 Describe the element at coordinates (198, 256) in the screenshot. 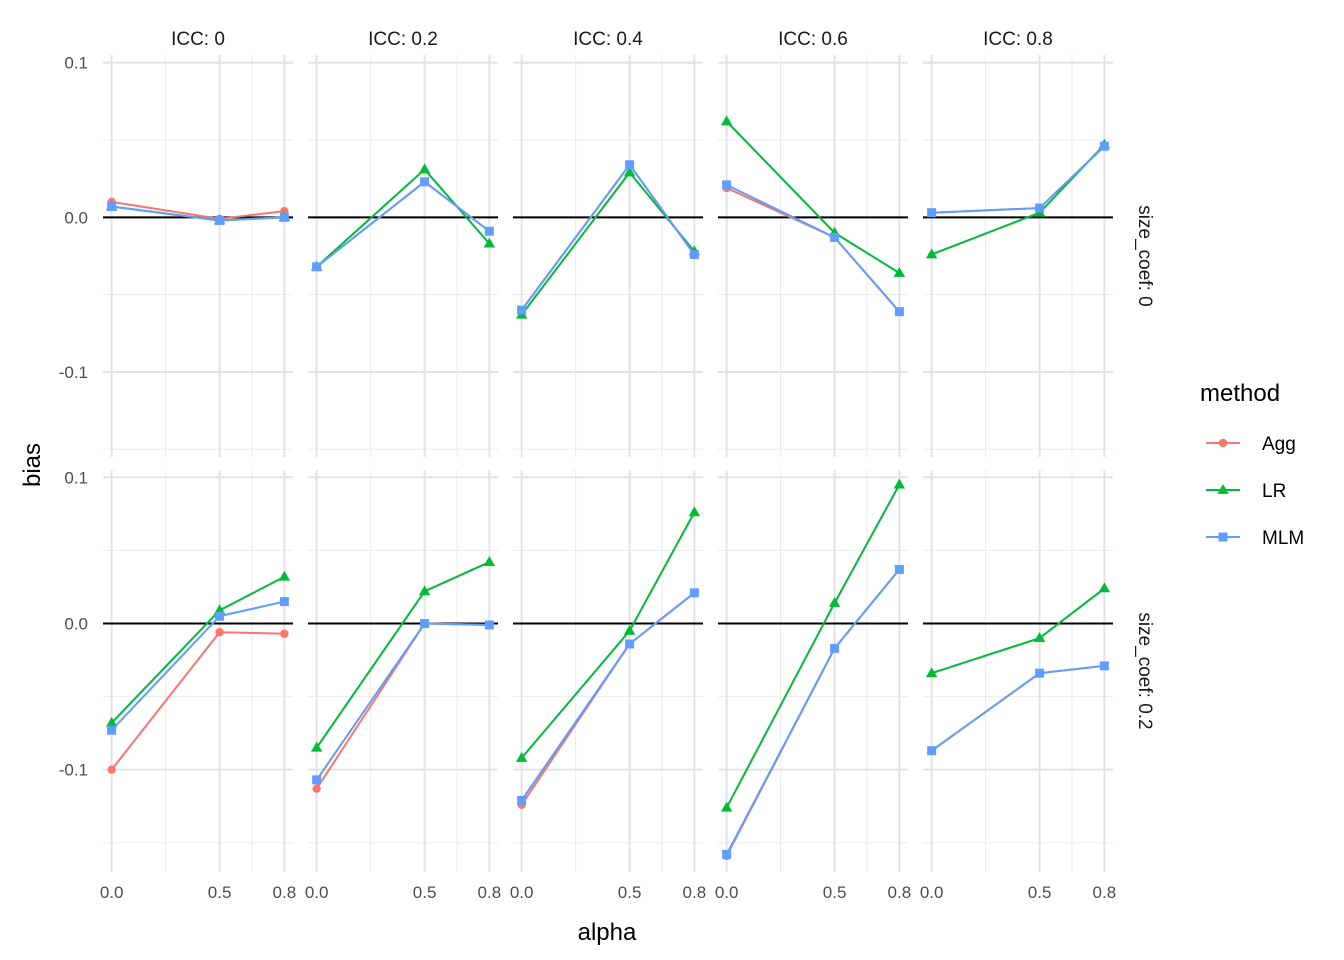

I see `panel-r0-c0` at that location.